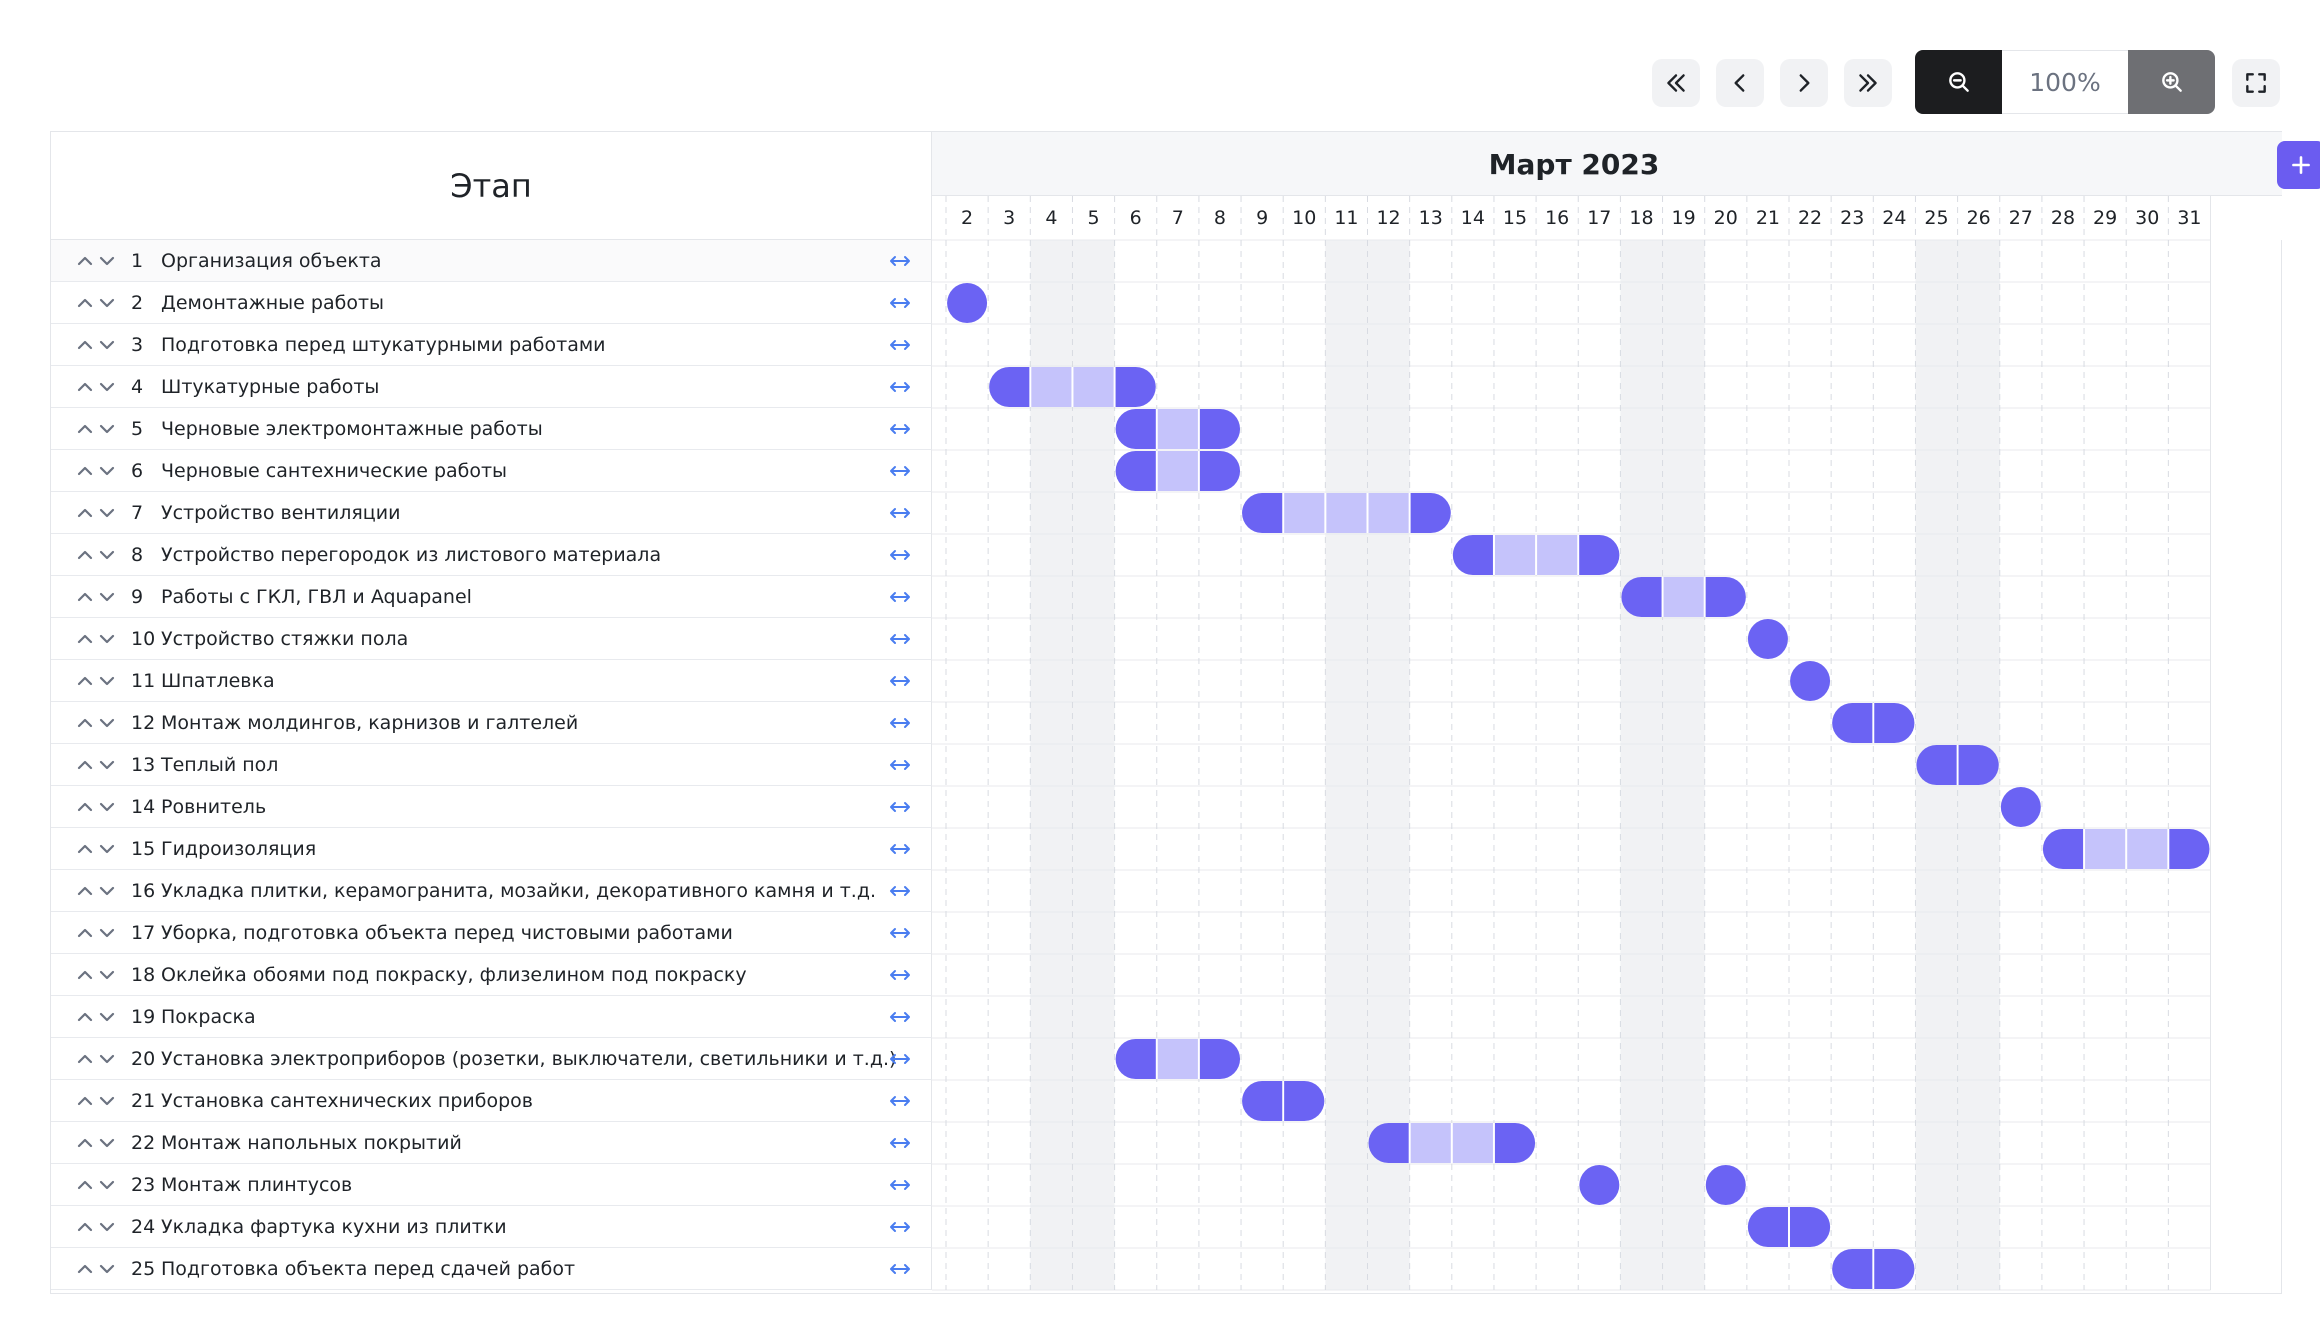 This screenshot has width=2320, height=1340. What do you see at coordinates (491, 1017) in the screenshot?
I see `stage-row: 19 Покраска` at bounding box center [491, 1017].